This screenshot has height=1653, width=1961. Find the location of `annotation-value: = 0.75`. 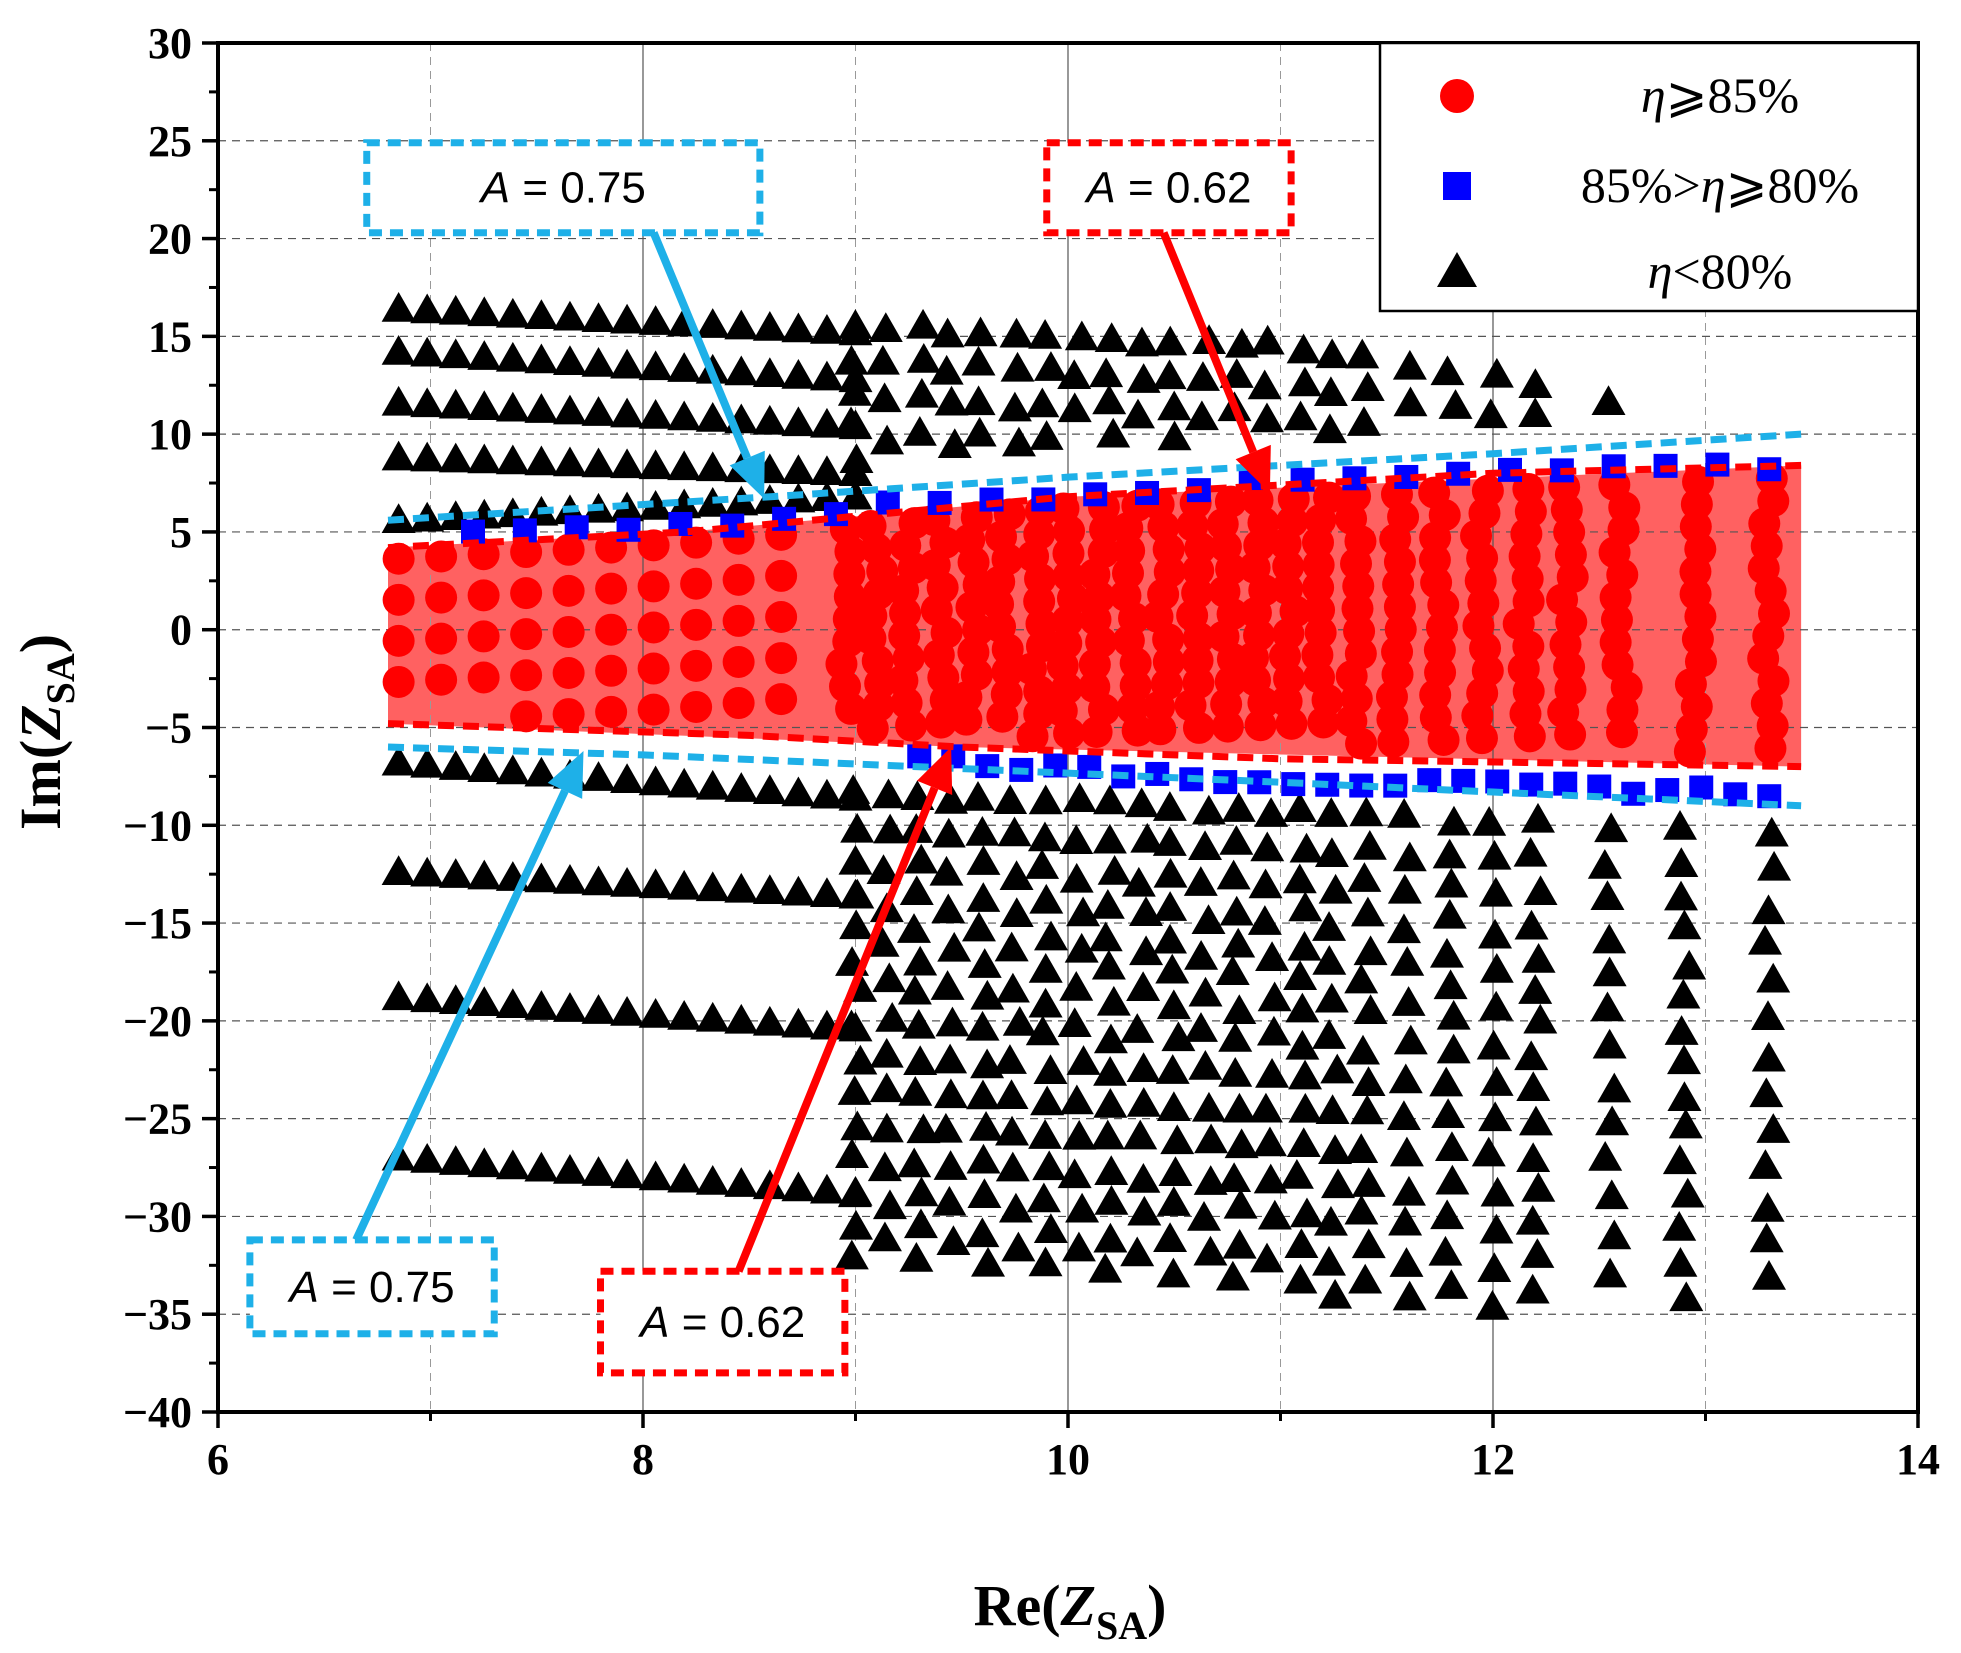

annotation-value: = 0.75 is located at coordinates (578, 188).